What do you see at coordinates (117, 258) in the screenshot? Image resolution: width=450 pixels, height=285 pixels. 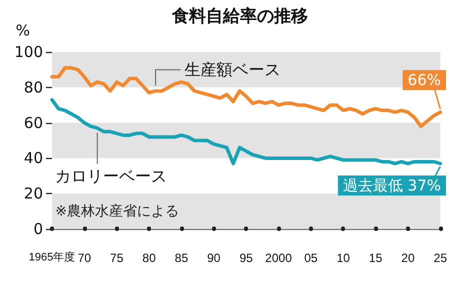 I see `x-tick-label: 75` at bounding box center [117, 258].